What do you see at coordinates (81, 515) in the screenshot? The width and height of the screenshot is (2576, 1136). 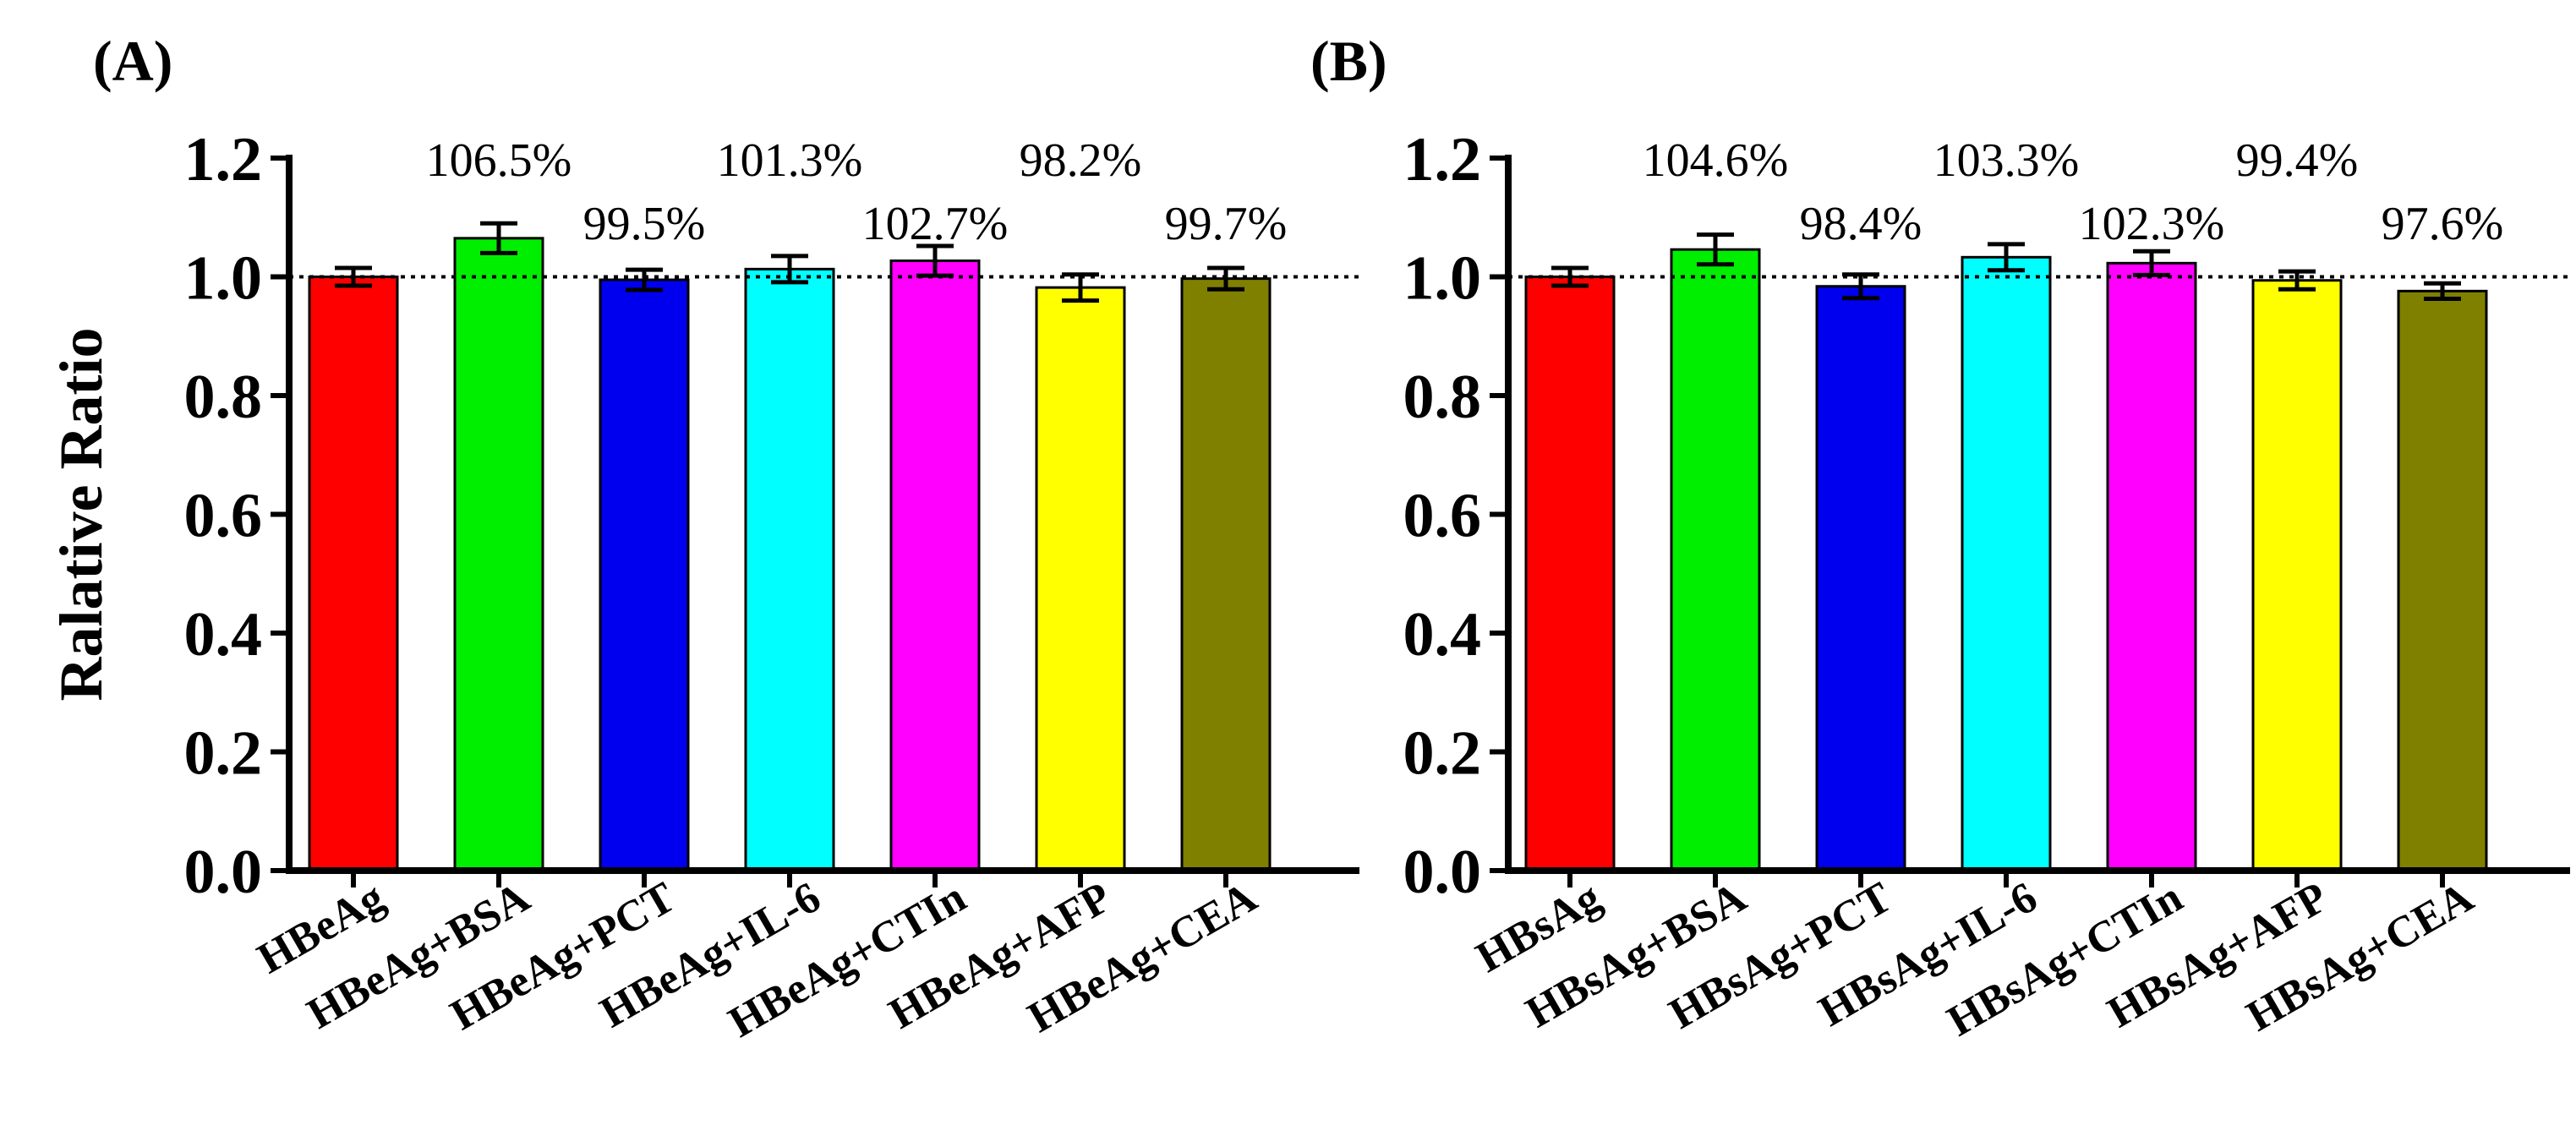 I see `y-axis-title: Ralative Ratio` at bounding box center [81, 515].